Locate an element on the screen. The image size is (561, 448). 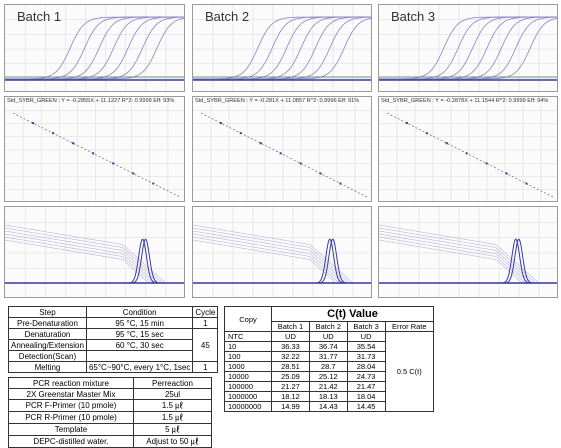
step-cell: Pre-Denaturation is located at coordinates (47, 323).